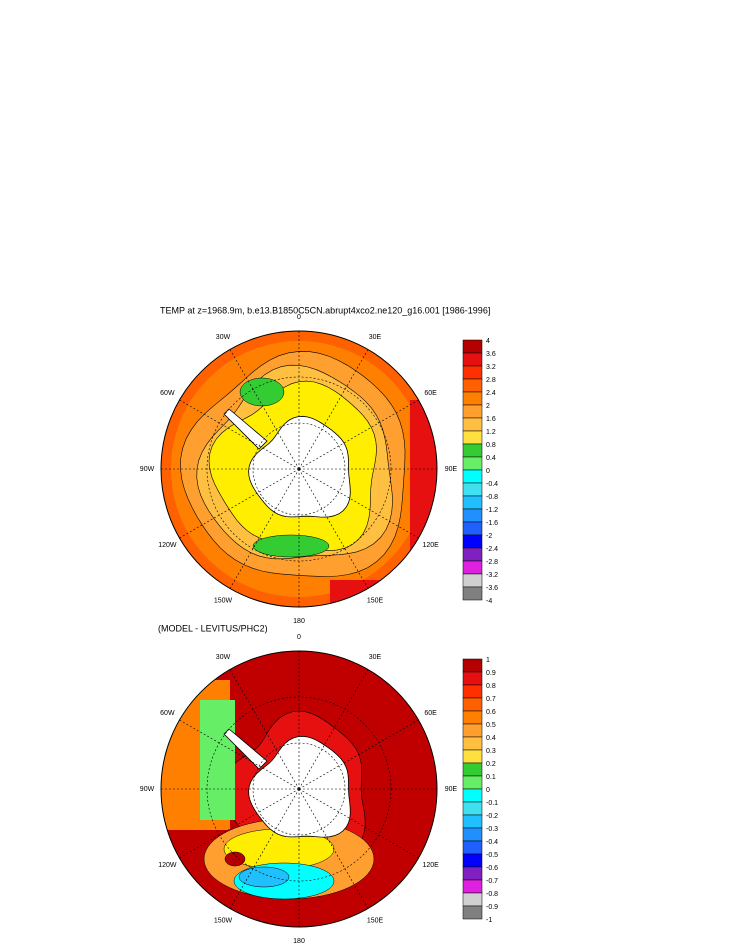 The image size is (733, 945). Describe the element at coordinates (492, 562) in the screenshot. I see `colorbar-label: -2.8` at that location.